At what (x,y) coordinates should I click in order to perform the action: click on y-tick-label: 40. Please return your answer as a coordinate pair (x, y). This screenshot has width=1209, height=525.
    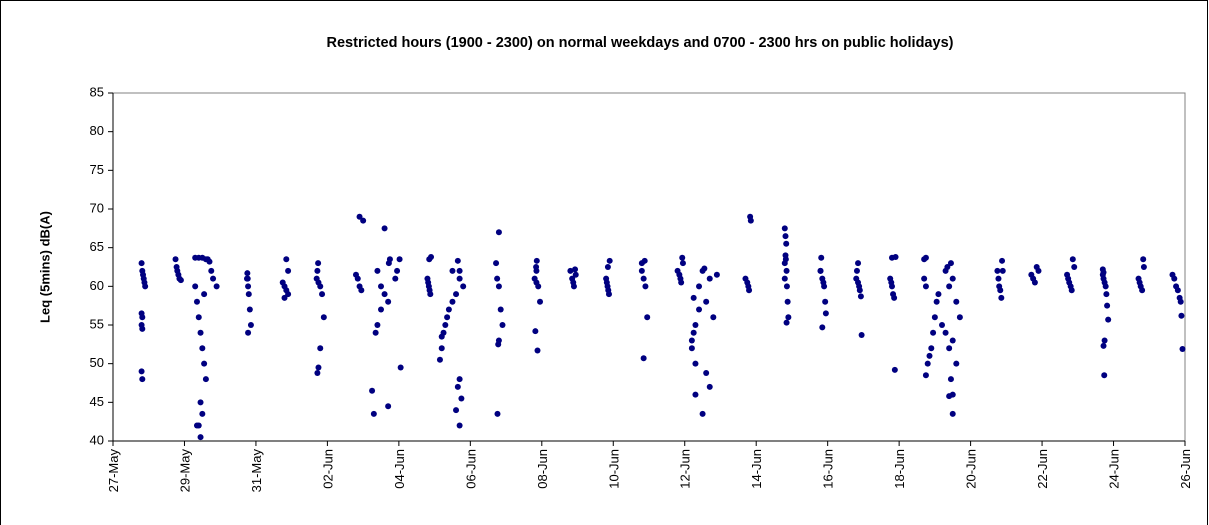
    Looking at the image, I should click on (97, 439).